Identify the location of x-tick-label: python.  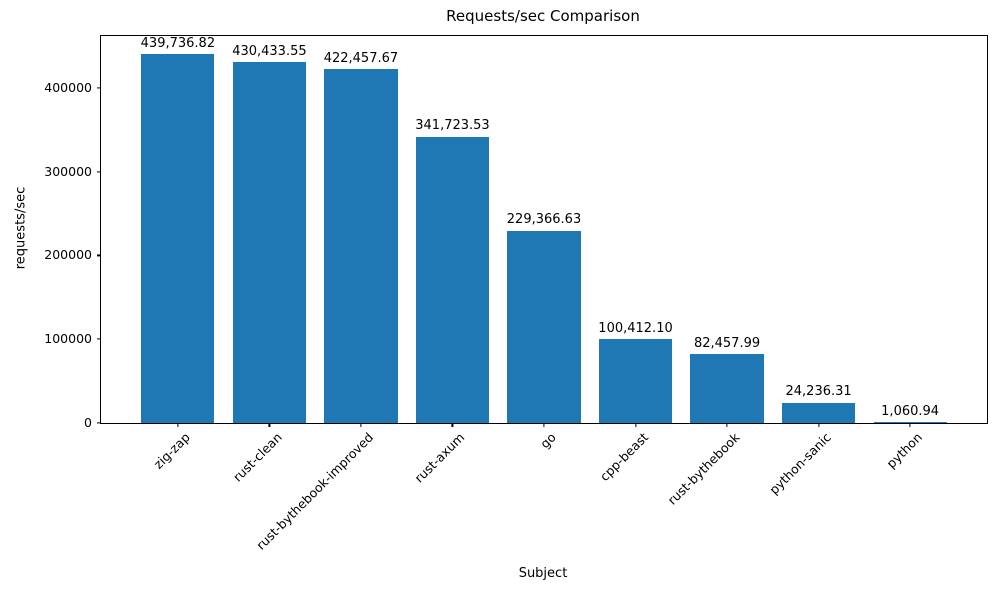
(904, 450).